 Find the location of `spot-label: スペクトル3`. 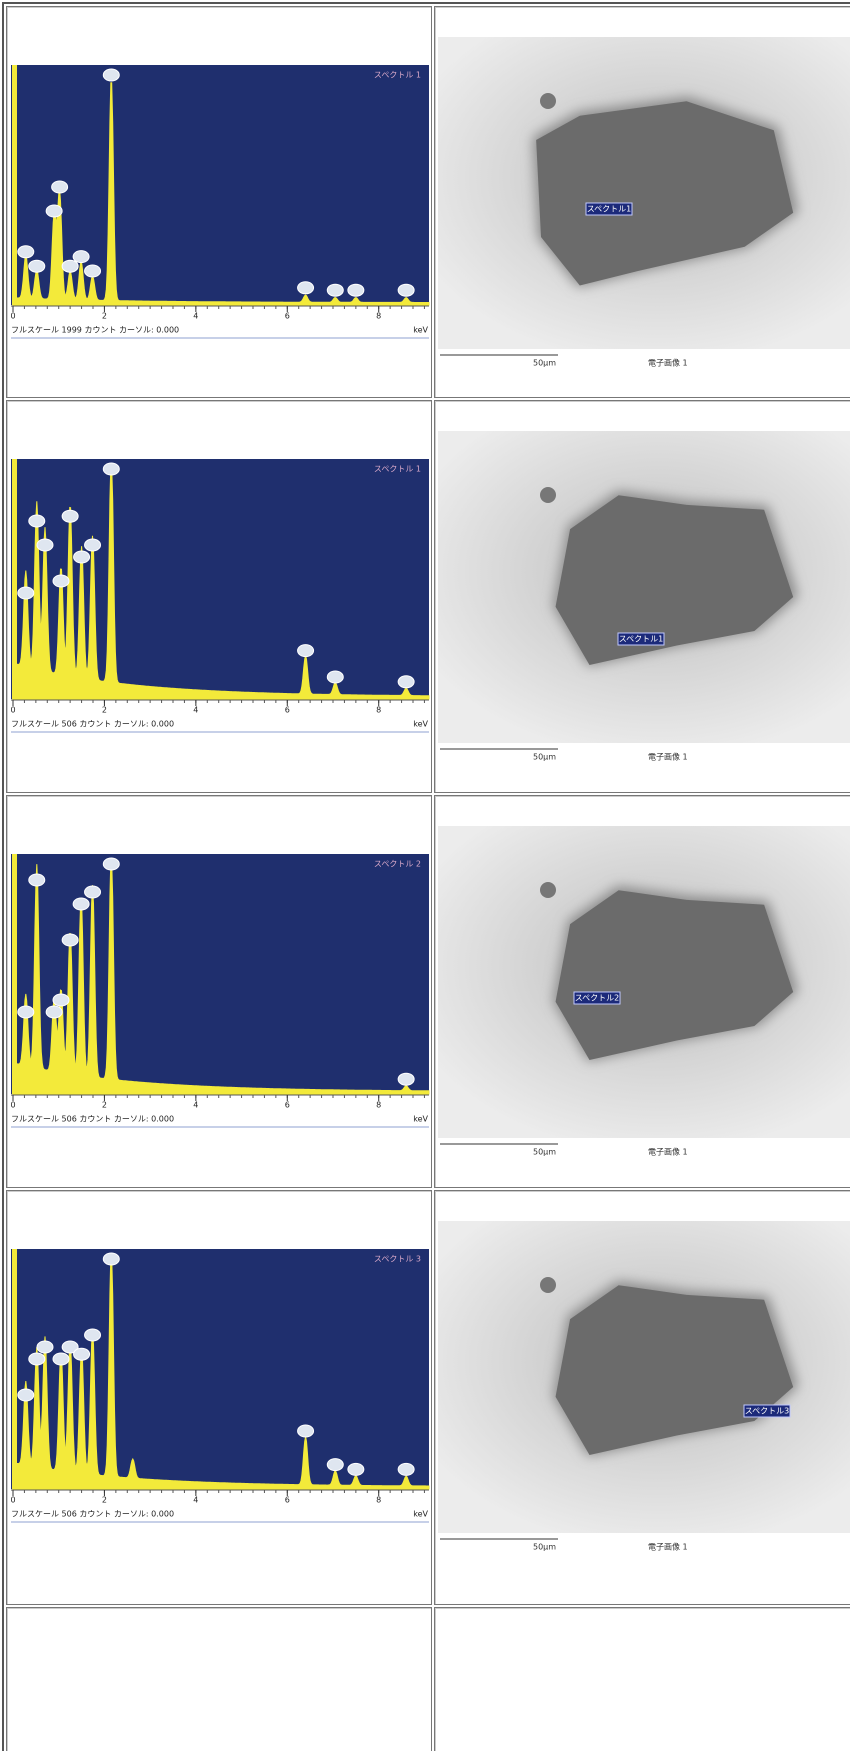

spot-label: スペクトル3 is located at coordinates (767, 1411).